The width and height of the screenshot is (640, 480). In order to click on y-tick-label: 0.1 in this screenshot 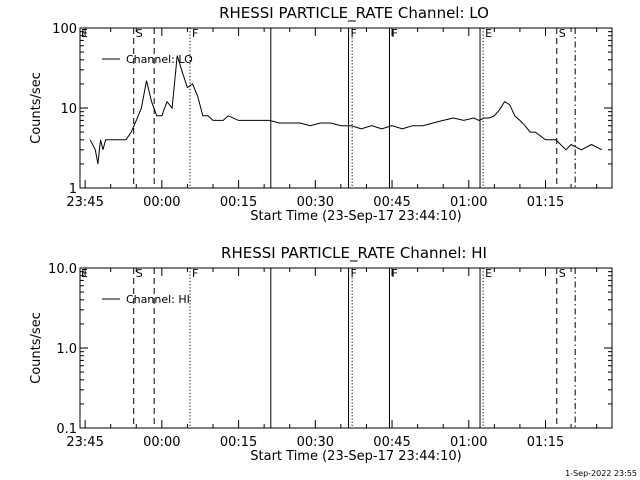, I will do `click(66, 429)`.